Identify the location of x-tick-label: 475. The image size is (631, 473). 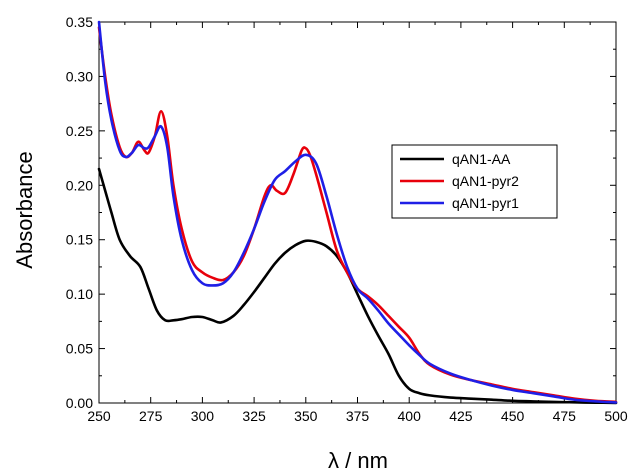
(565, 416).